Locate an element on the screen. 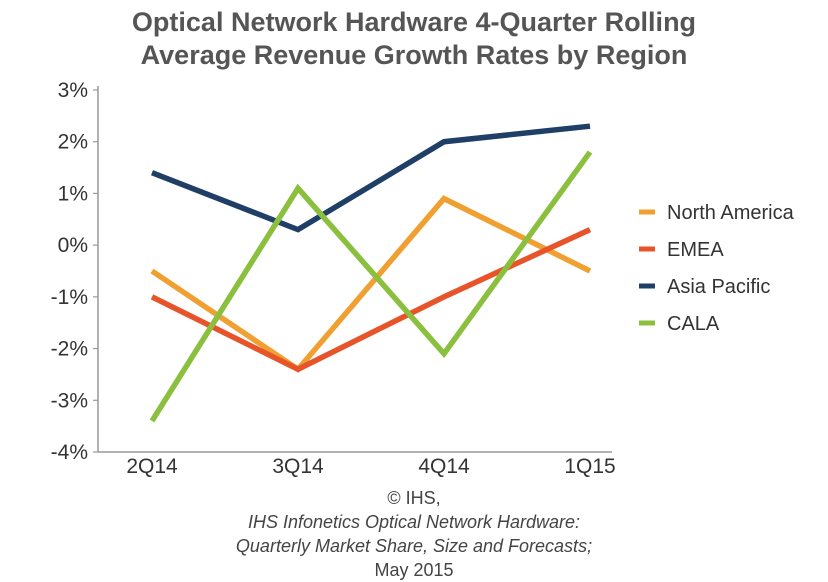  y-tick-label: 1% is located at coordinates (73, 193).